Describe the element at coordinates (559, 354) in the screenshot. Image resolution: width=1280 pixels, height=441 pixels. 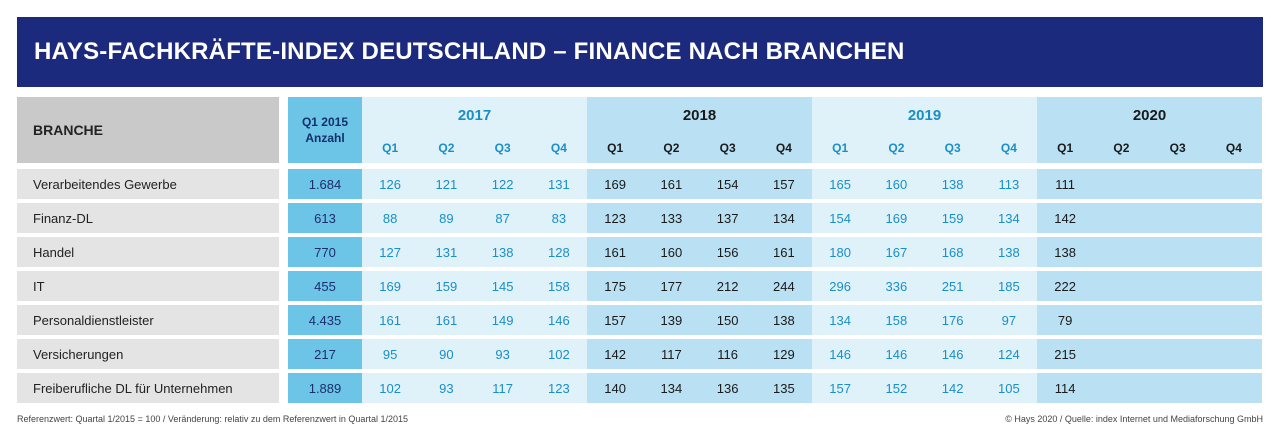
I see `index-value-2017-q4: 102` at that location.